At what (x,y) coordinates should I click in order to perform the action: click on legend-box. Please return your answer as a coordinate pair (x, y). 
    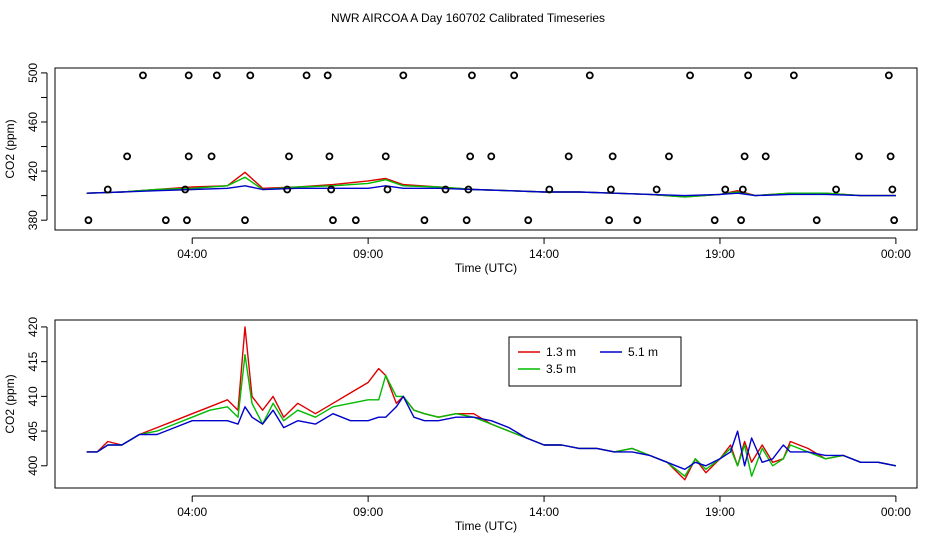
    Looking at the image, I should click on (595, 361).